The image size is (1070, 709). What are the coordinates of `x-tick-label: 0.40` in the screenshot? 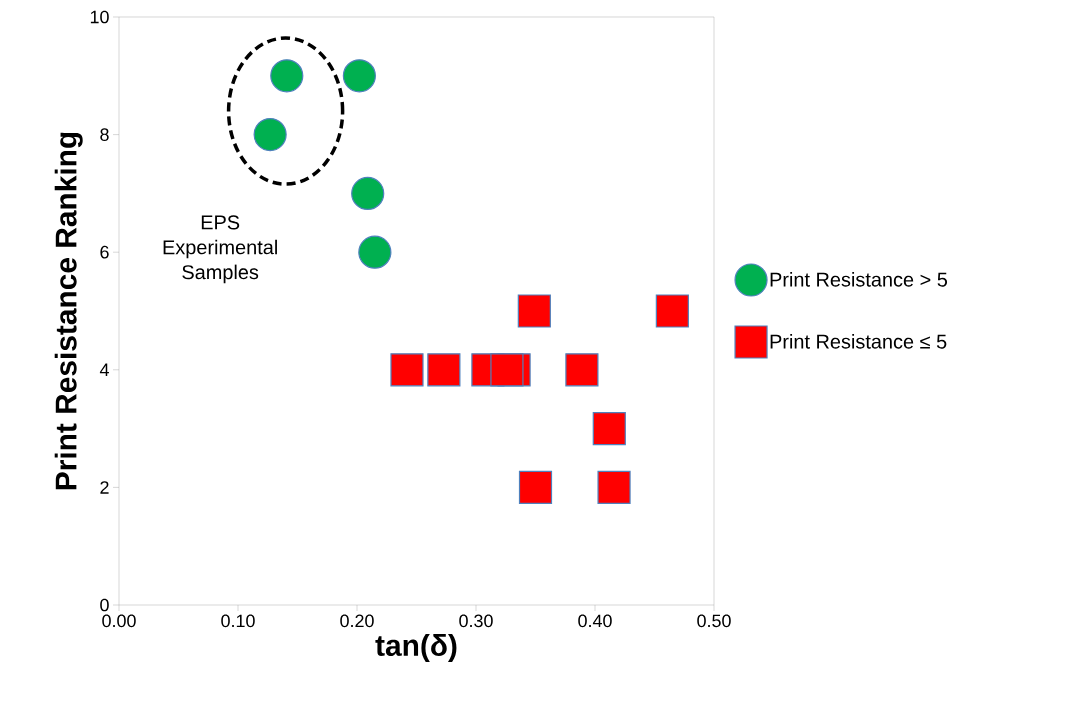 It's located at (595, 621).